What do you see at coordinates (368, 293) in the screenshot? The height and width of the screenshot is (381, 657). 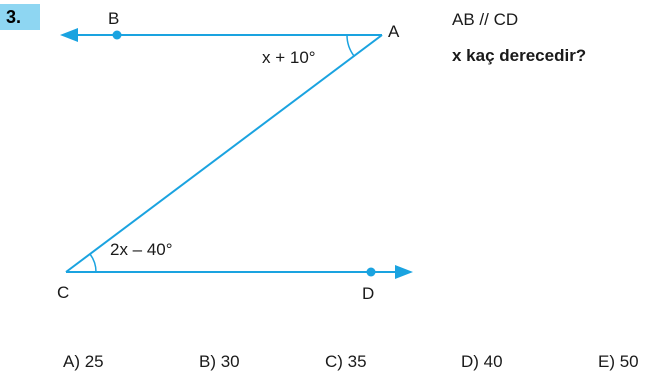 I see `point-label-d: D` at bounding box center [368, 293].